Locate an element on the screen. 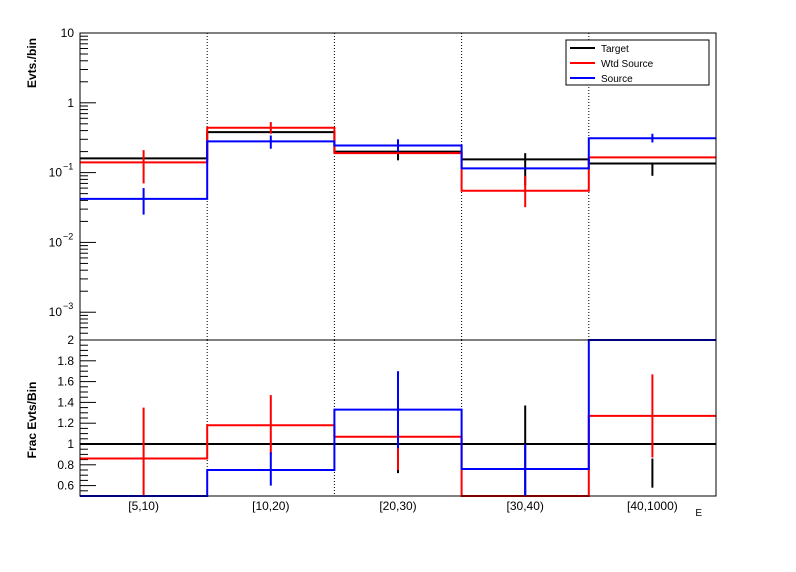 Image resolution: width=796 pixels, height=572 pixels. legend-label: Source is located at coordinates (617, 79).